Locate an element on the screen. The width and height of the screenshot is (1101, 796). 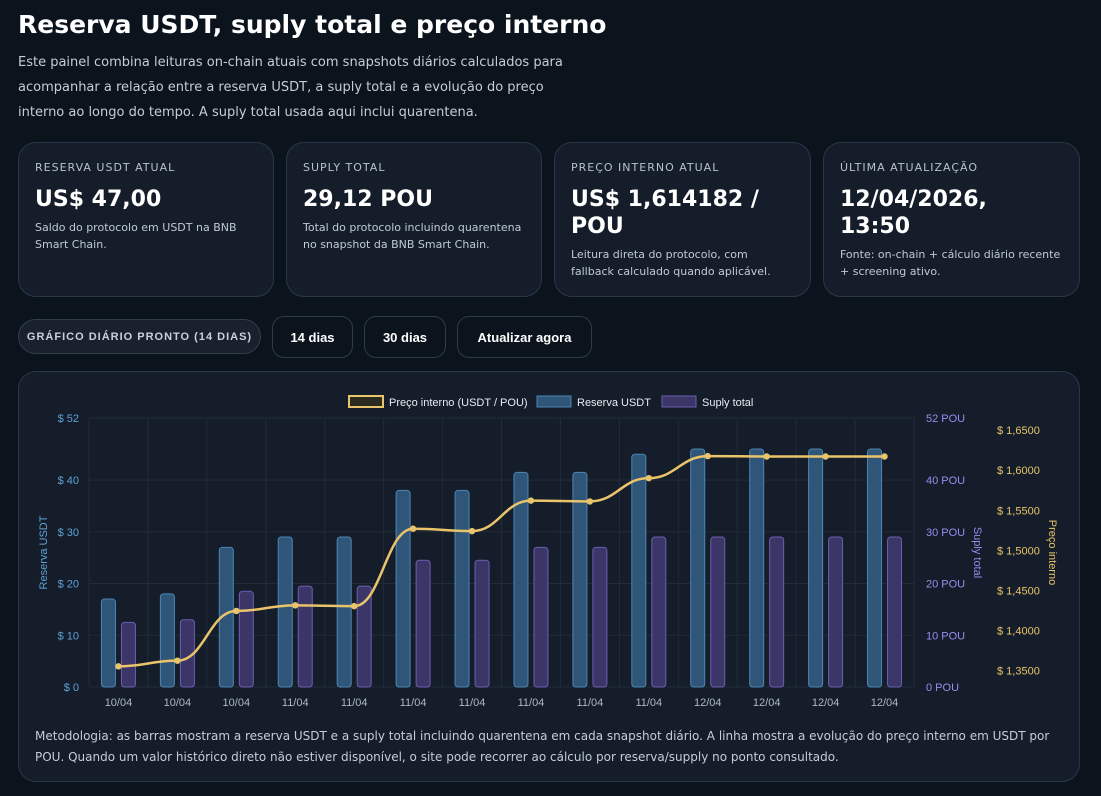
supply-axis-tick: 52 POU is located at coordinates (945, 419).